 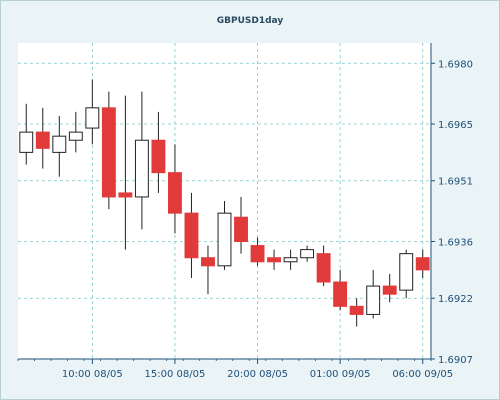 What do you see at coordinates (455, 360) in the screenshot?
I see `y-tick-label: 1.6907` at bounding box center [455, 360].